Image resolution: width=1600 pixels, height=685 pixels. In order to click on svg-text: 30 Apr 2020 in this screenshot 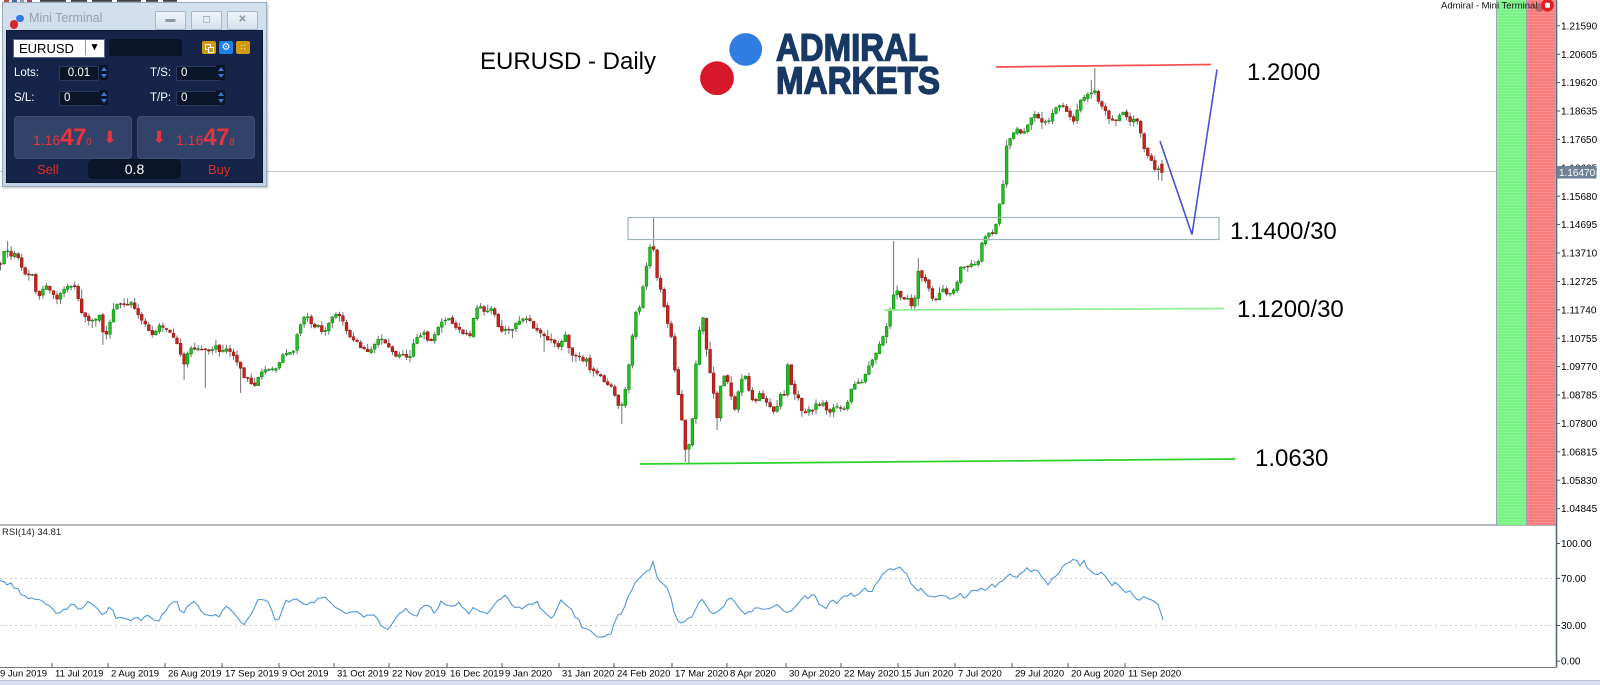, I will do `click(814, 674)`.